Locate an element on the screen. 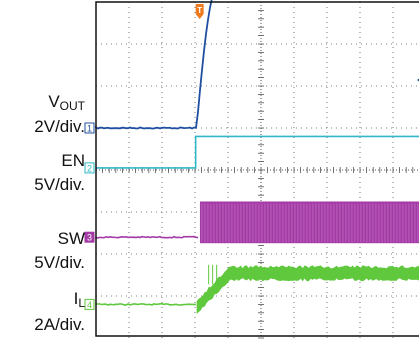  trigger-marker: T is located at coordinates (199, 11).